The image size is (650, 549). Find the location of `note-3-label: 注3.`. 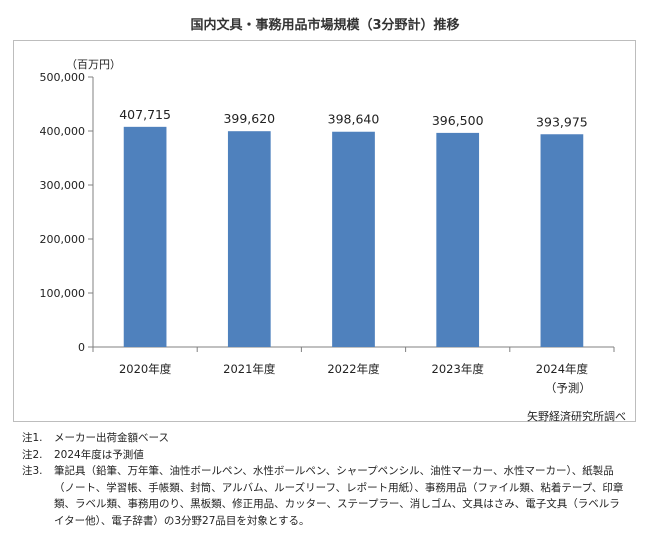

note-3-label: 注3. is located at coordinates (32, 471).